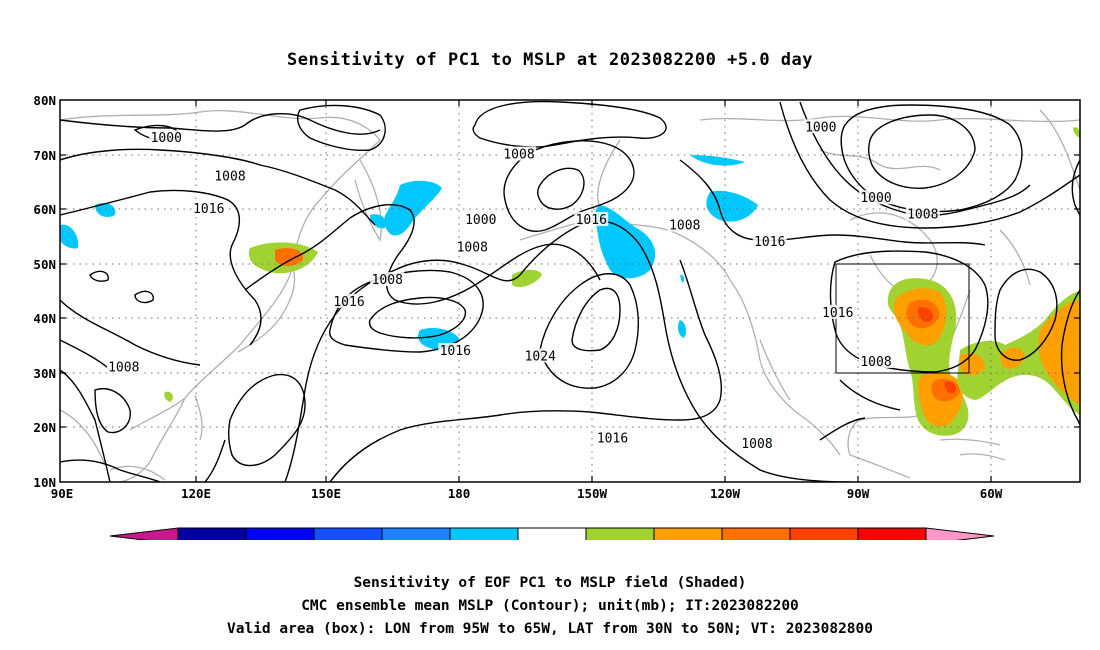 The height and width of the screenshot is (650, 1100). What do you see at coordinates (62, 493) in the screenshot?
I see `lon-label: 90E` at bounding box center [62, 493].